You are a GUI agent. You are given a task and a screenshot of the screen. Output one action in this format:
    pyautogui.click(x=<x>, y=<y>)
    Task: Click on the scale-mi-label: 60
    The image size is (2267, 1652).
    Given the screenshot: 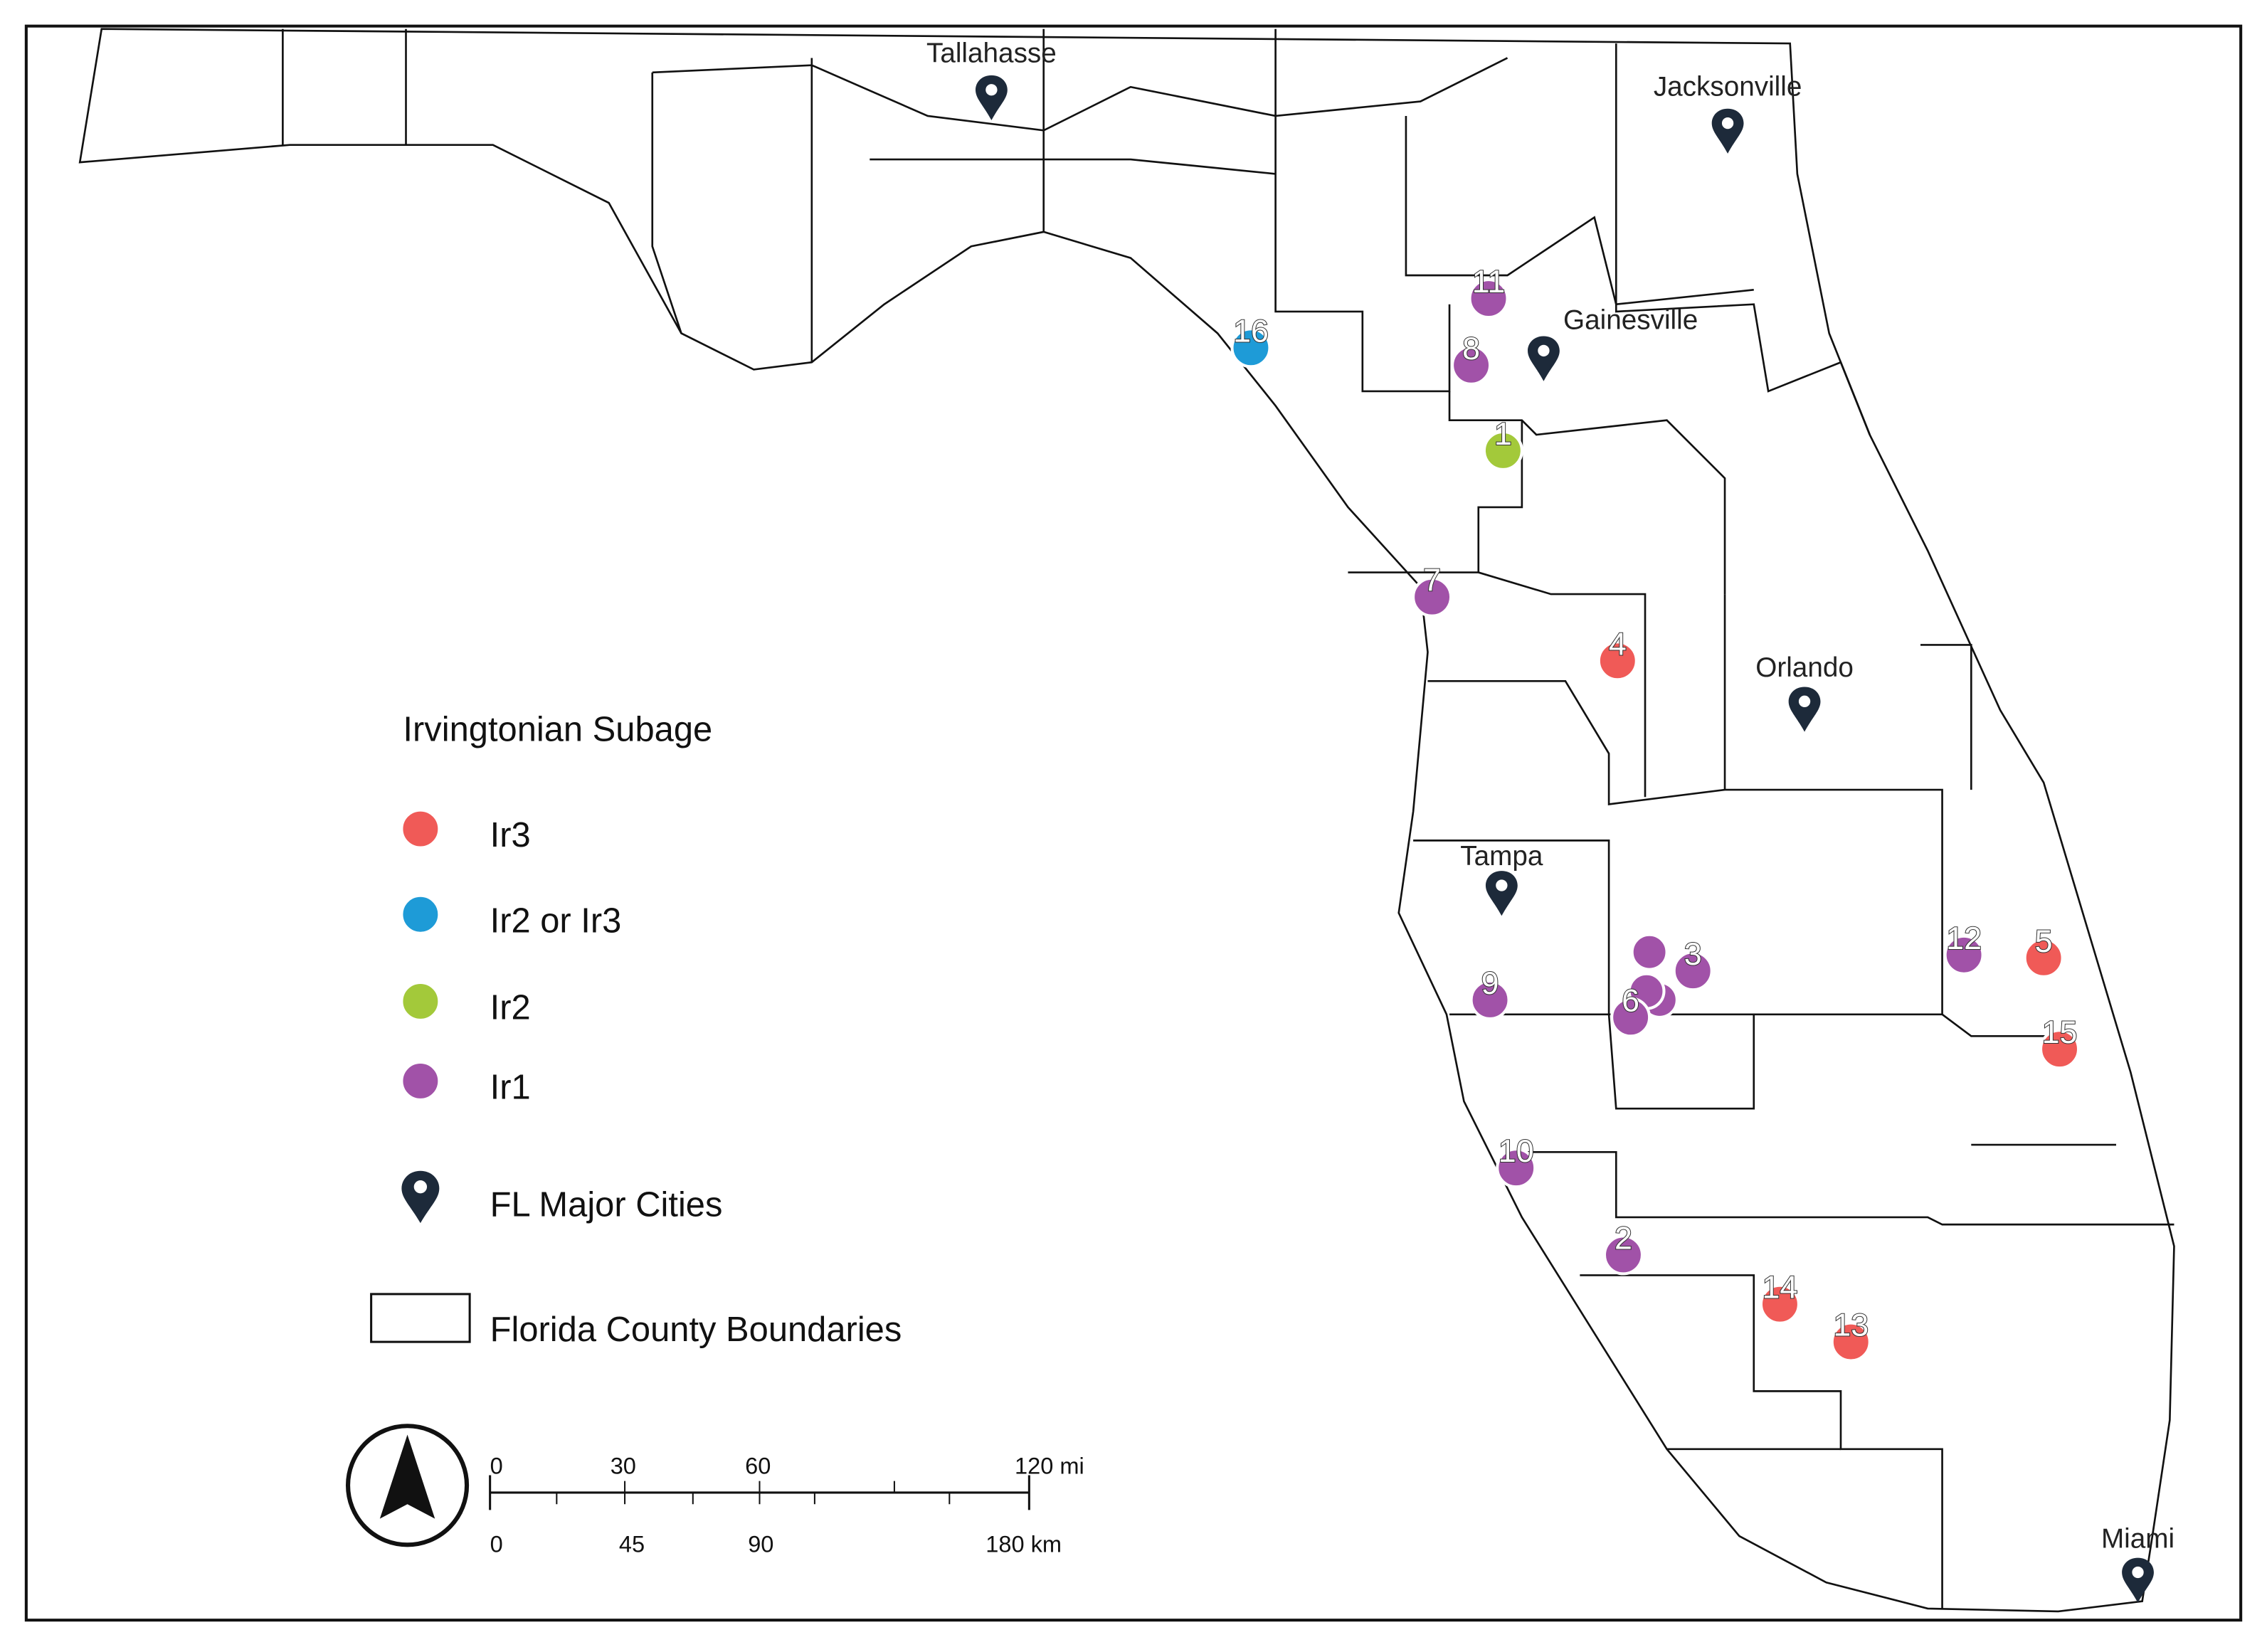 What is the action you would take?
    pyautogui.click(x=758, y=1465)
    